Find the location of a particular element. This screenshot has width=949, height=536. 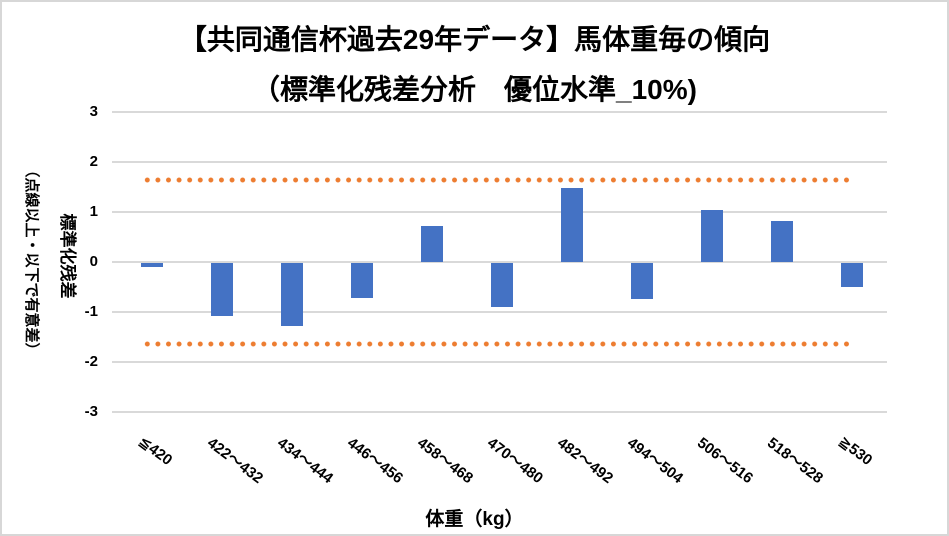

x-tick-label: 458～468 is located at coordinates (445, 461).